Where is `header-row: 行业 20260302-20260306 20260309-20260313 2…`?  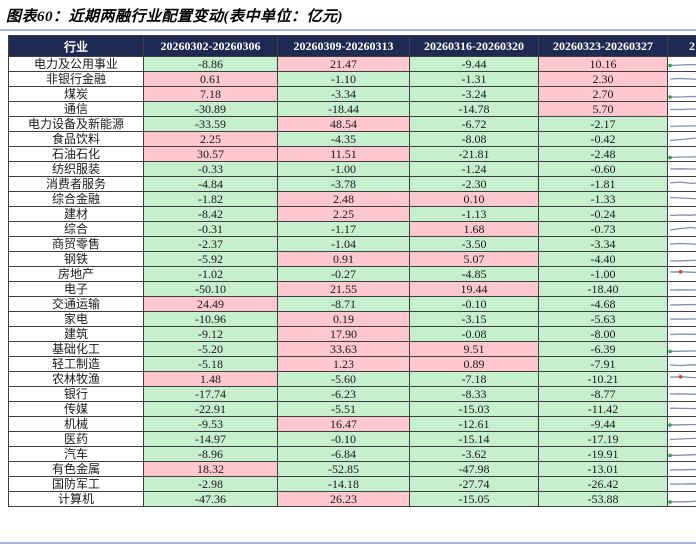 header-row: 行业 20260302-20260306 20260309-20260313 2… is located at coordinates (352, 46).